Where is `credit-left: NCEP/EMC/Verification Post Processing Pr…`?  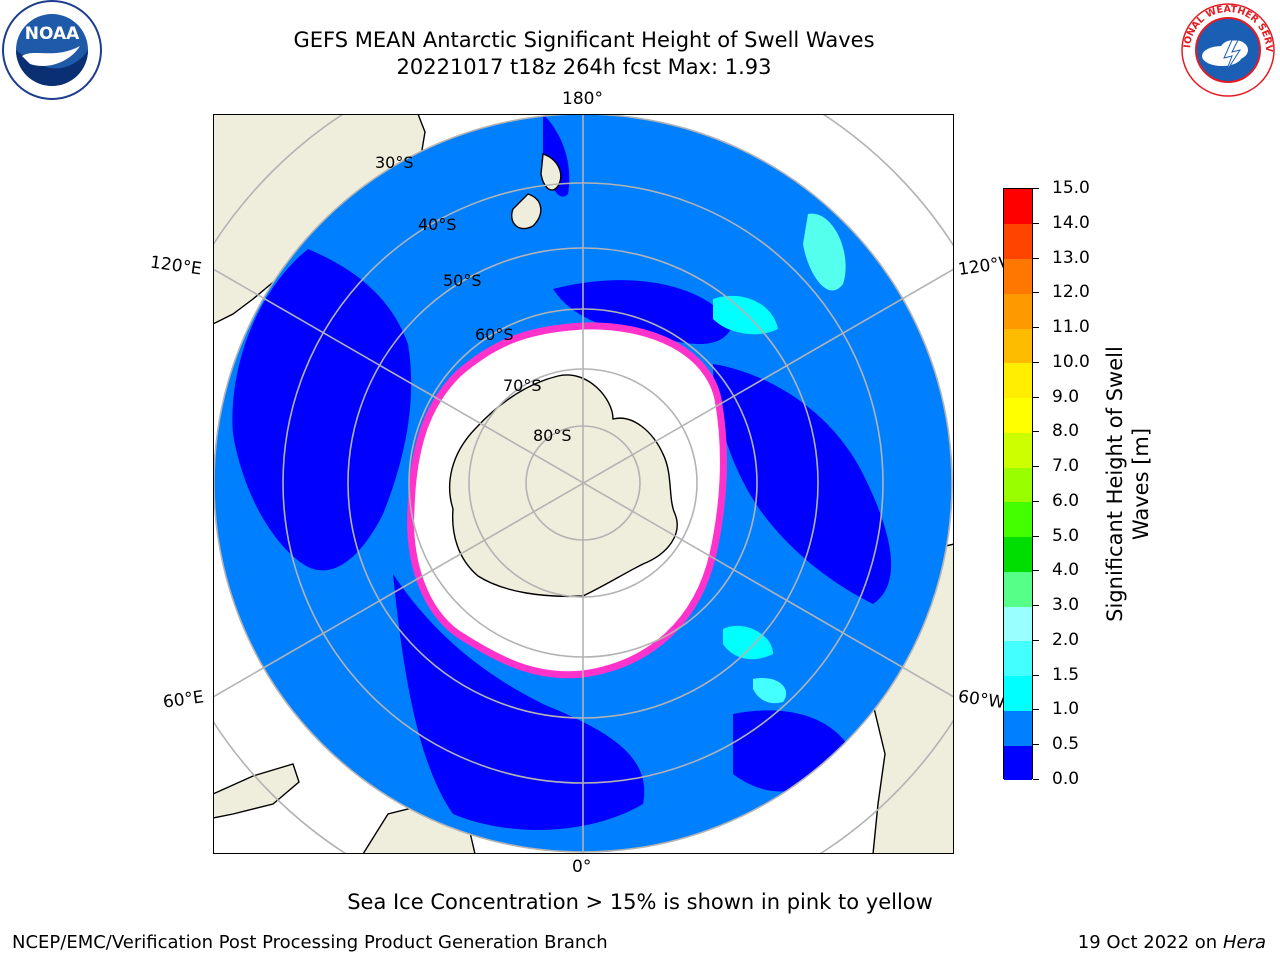 credit-left: NCEP/EMC/Verification Post Processing Pr… is located at coordinates (310, 942).